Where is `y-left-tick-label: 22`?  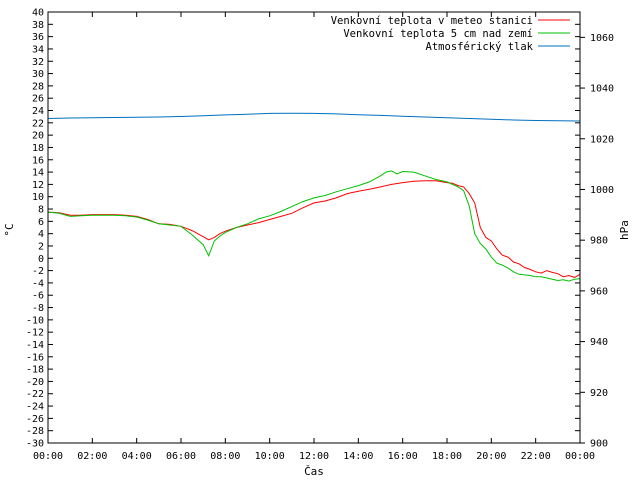
y-left-tick-label: 22 is located at coordinates (38, 123).